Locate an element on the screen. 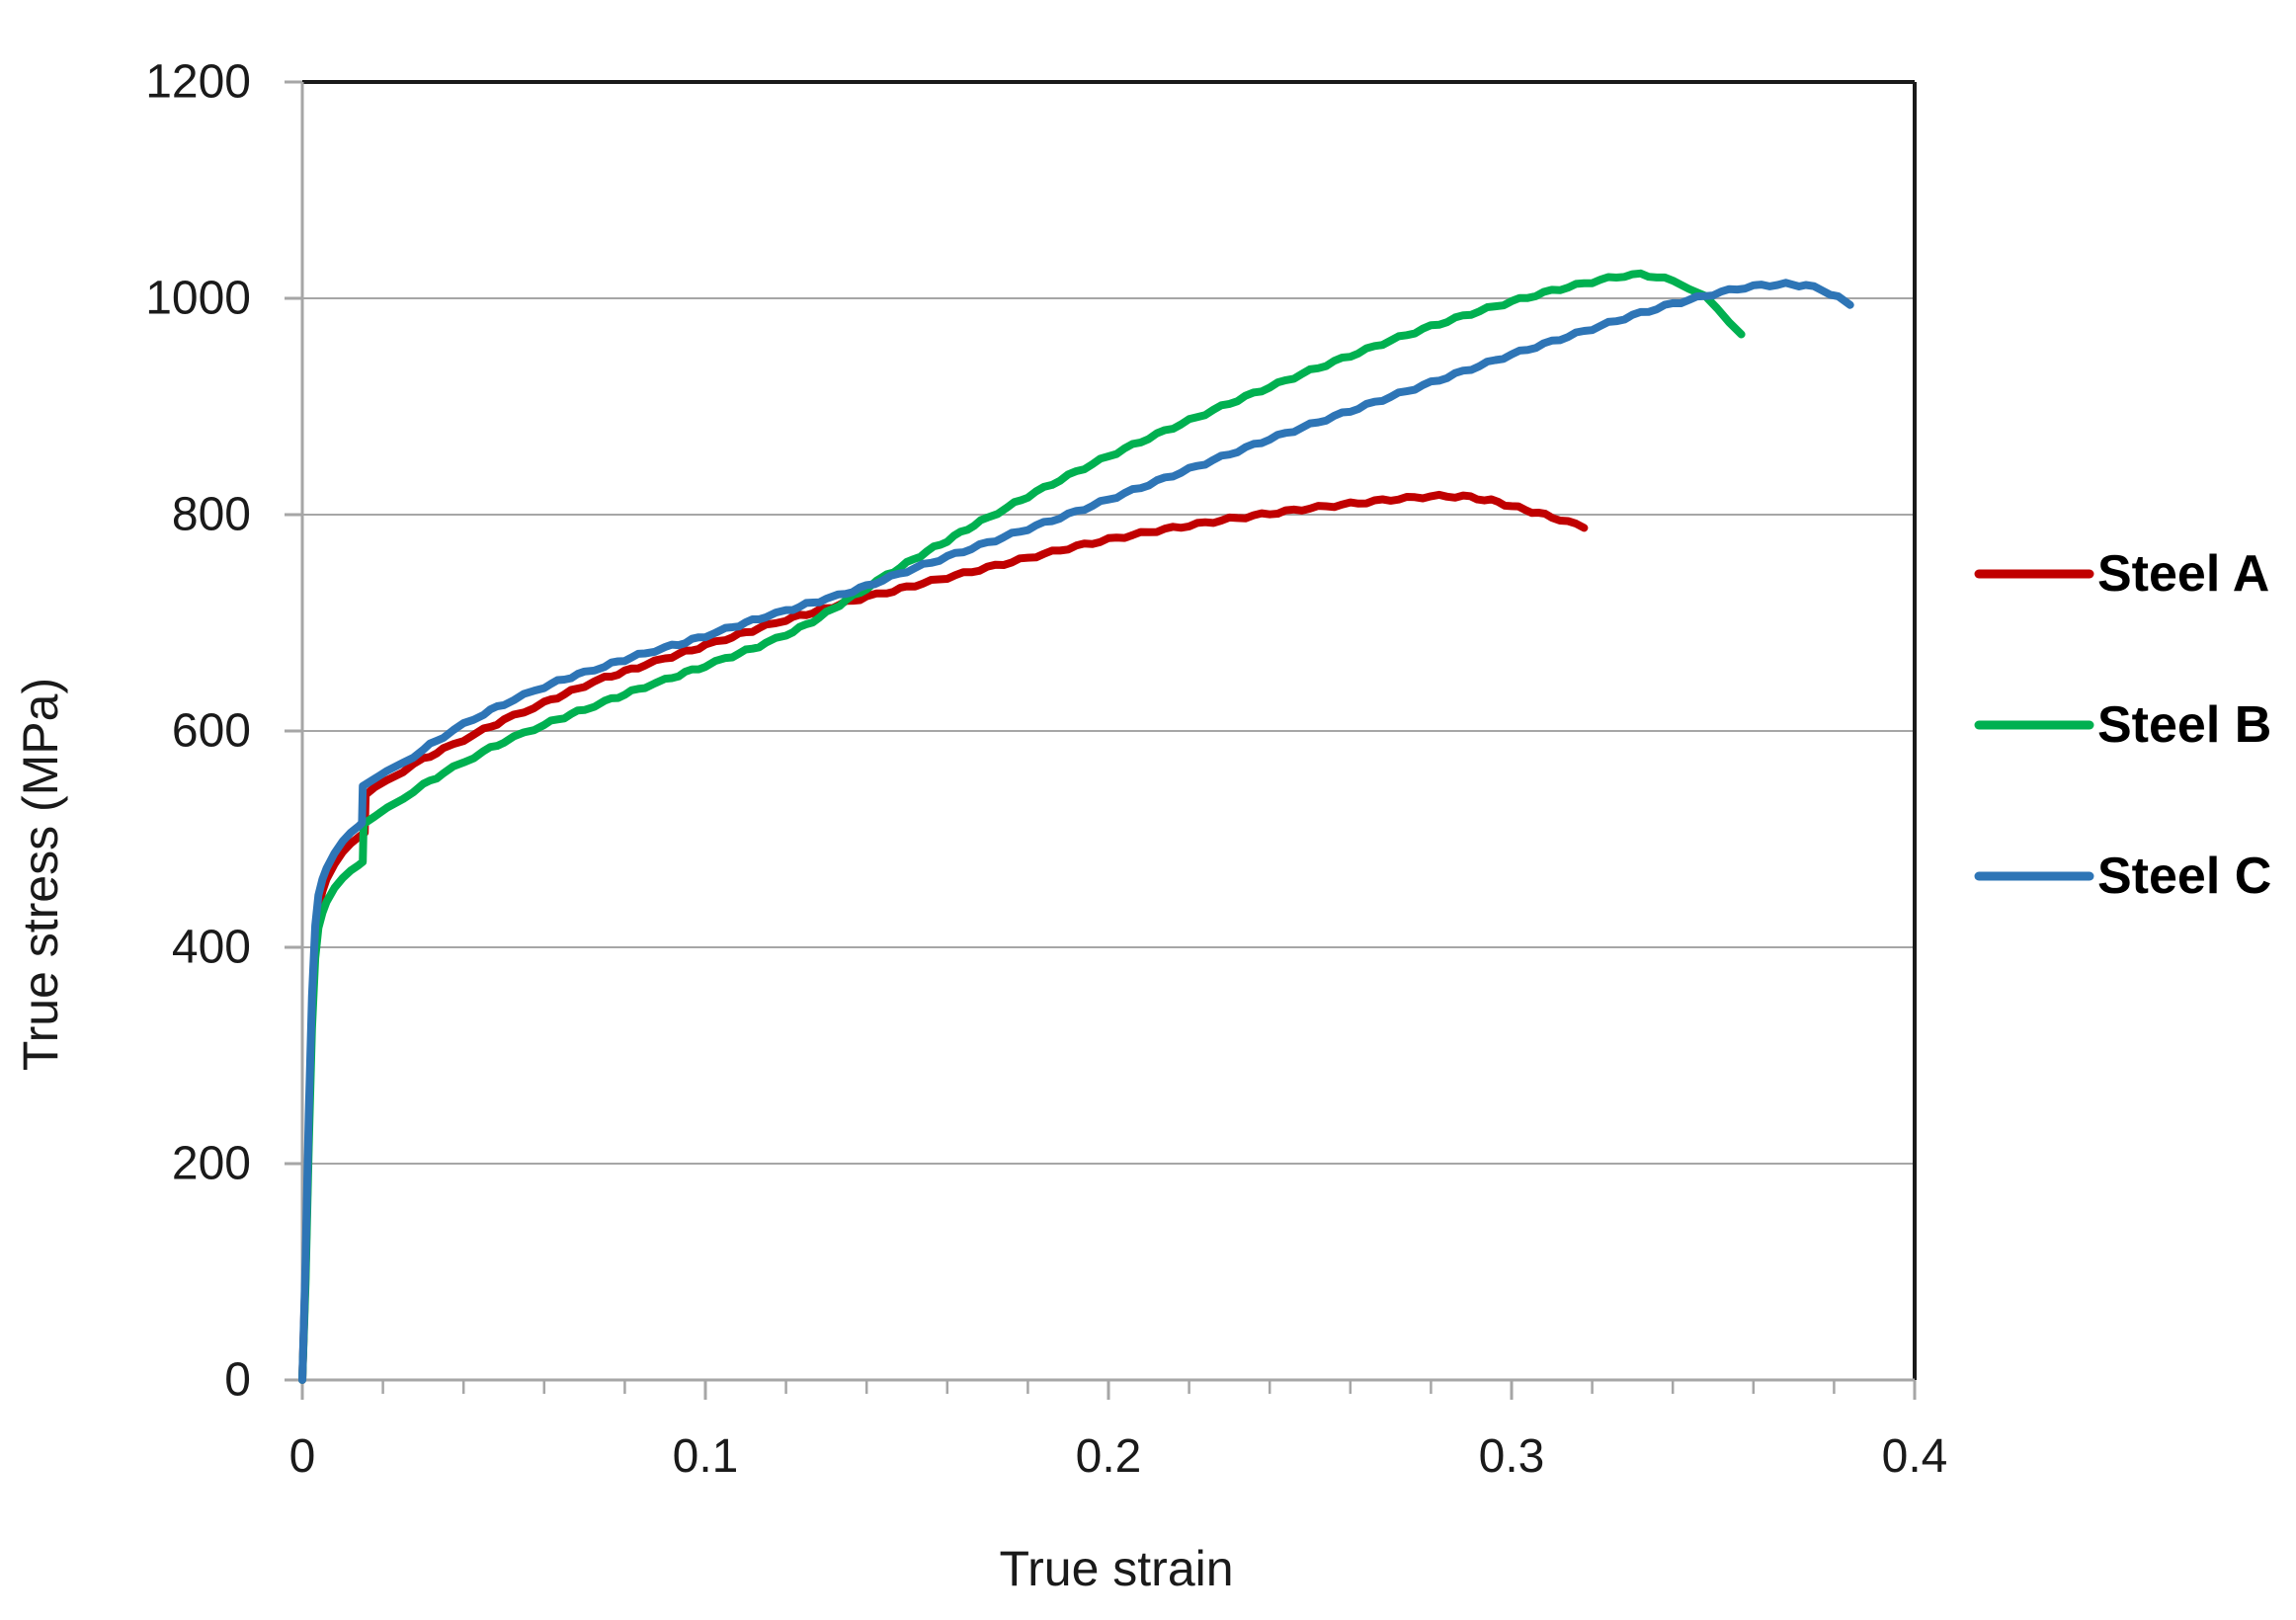 This screenshot has width=2296, height=1620. legend-item-steel-b: Steel B is located at coordinates (2122, 725).